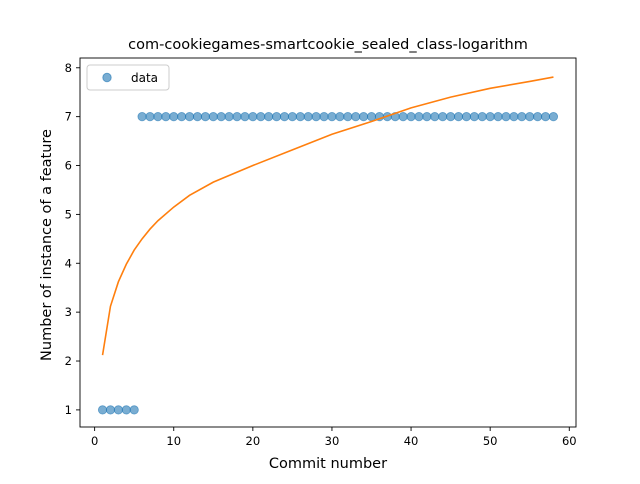 This screenshot has height=484, width=640. What do you see at coordinates (569, 441) in the screenshot?
I see `x-tick-label: 60` at bounding box center [569, 441].